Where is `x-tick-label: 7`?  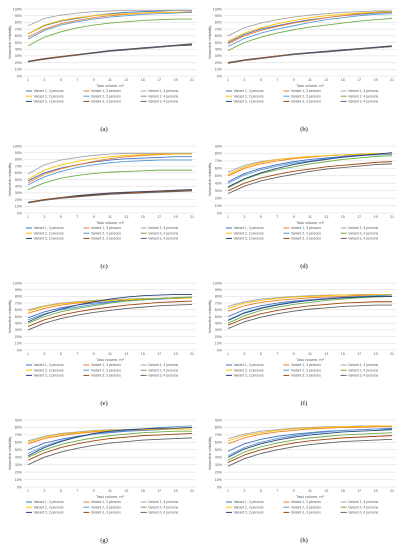
x-tick-label: 7 is located at coordinates (277, 217).